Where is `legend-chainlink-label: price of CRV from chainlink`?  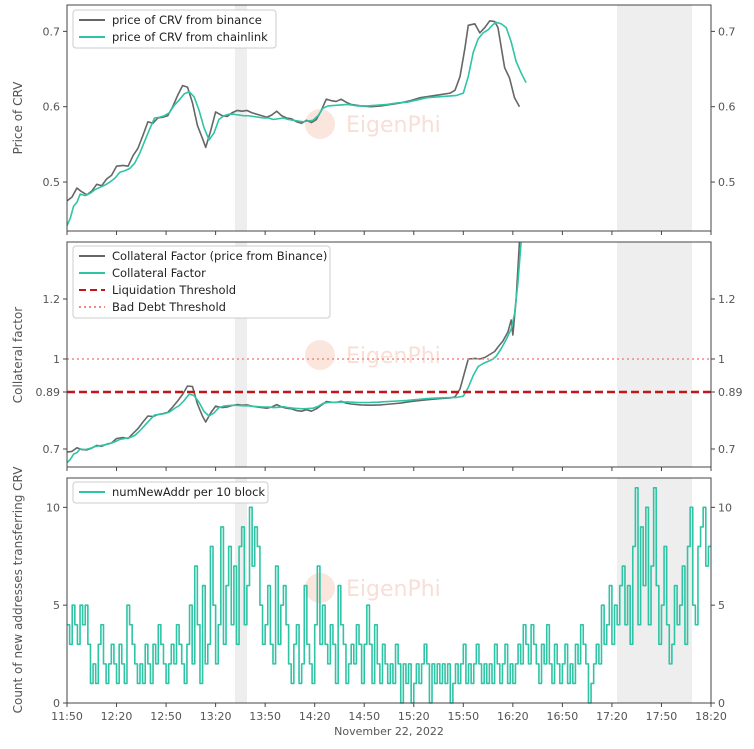
legend-chainlink-label: price of CRV from chainlink is located at coordinates (190, 37).